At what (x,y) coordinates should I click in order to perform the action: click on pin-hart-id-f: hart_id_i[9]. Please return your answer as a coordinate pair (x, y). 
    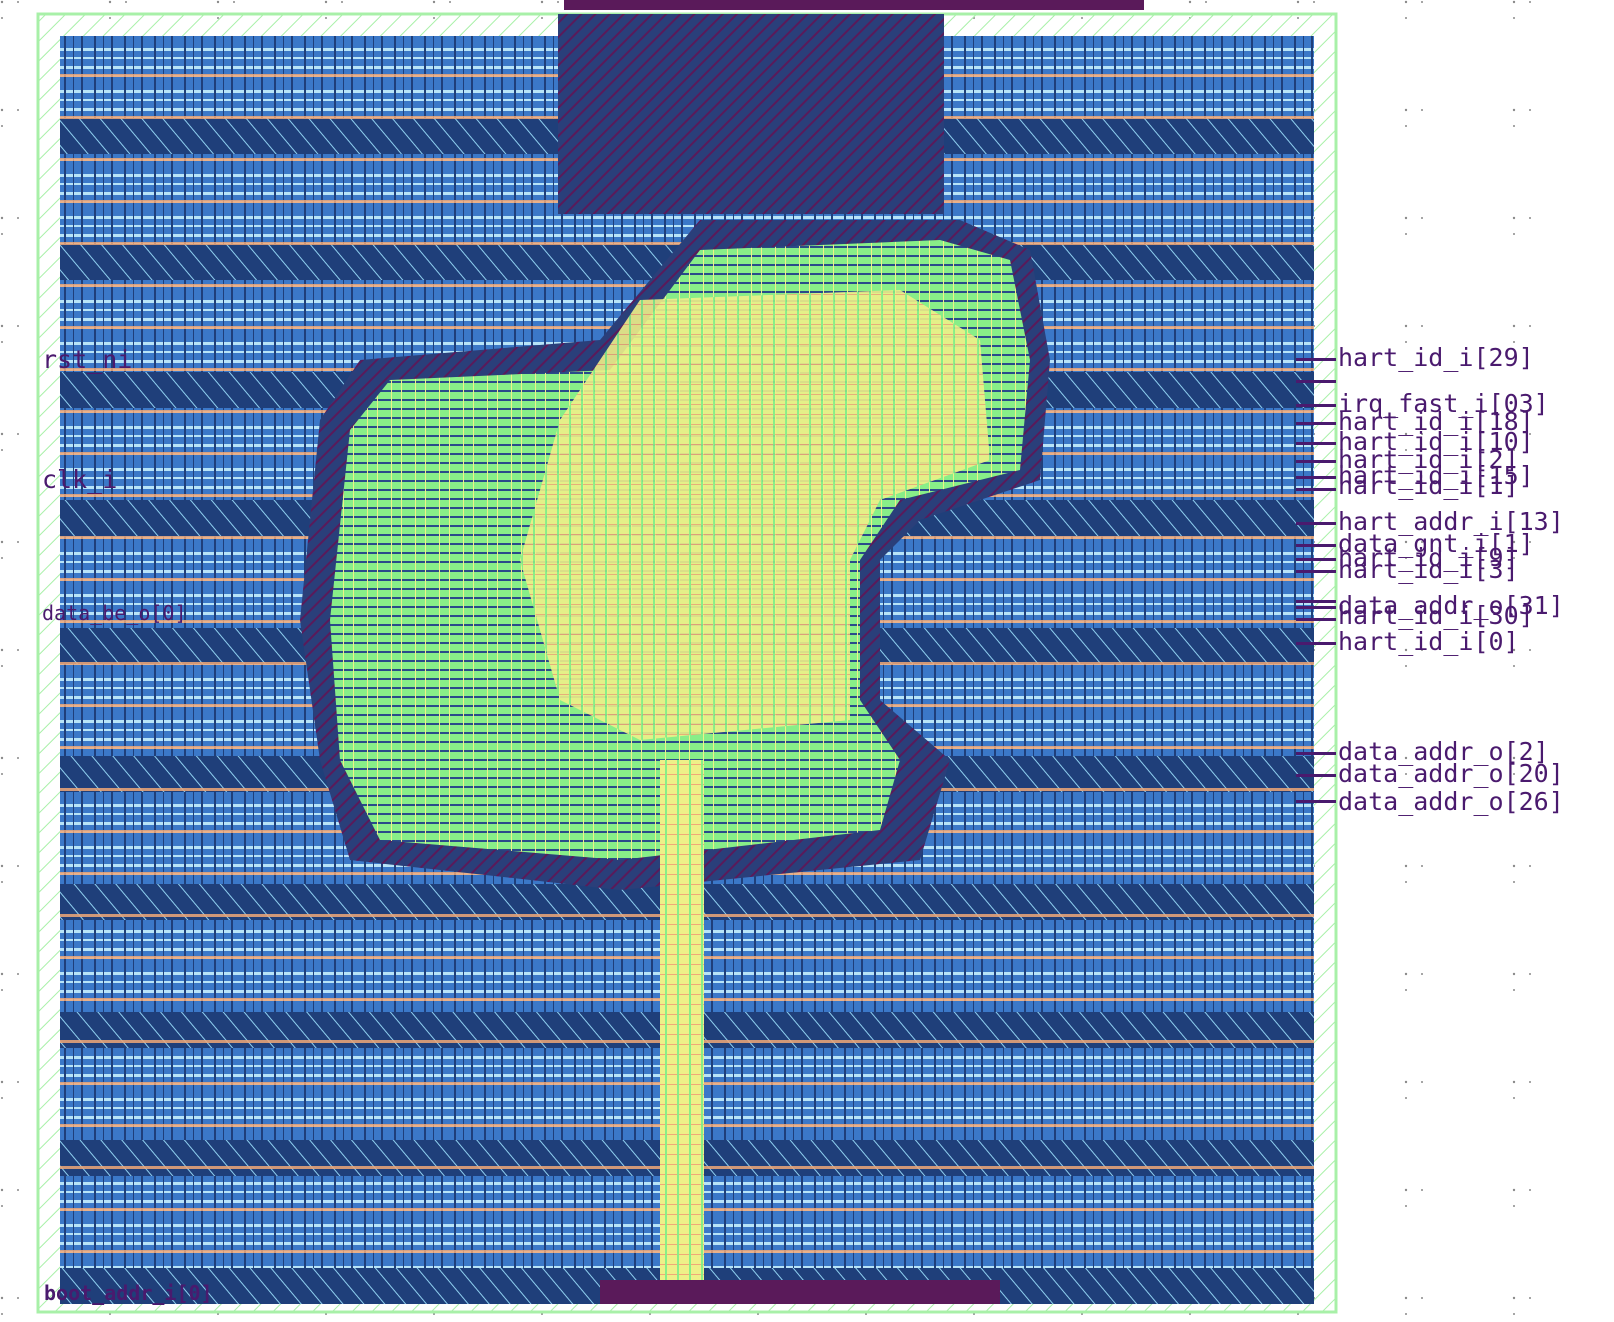
    Looking at the image, I should click on (1428, 557).